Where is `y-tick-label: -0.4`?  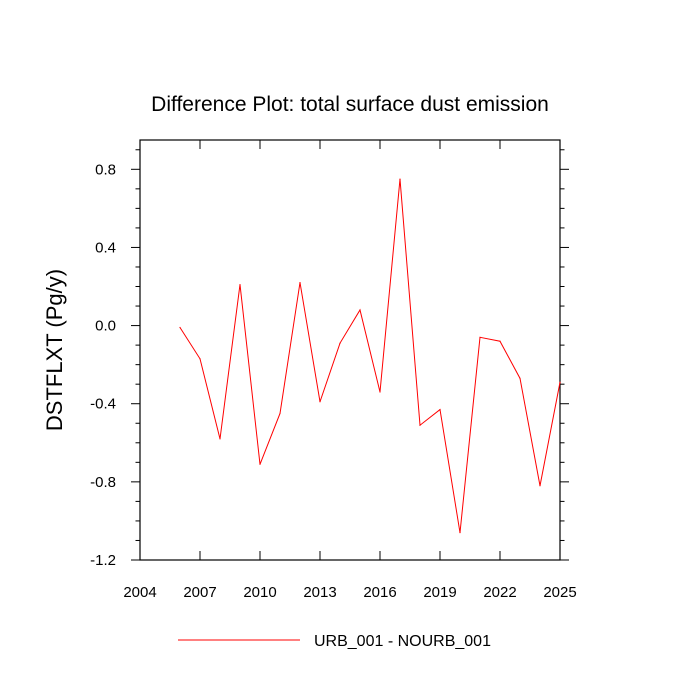
y-tick-label: -0.4 is located at coordinates (103, 404).